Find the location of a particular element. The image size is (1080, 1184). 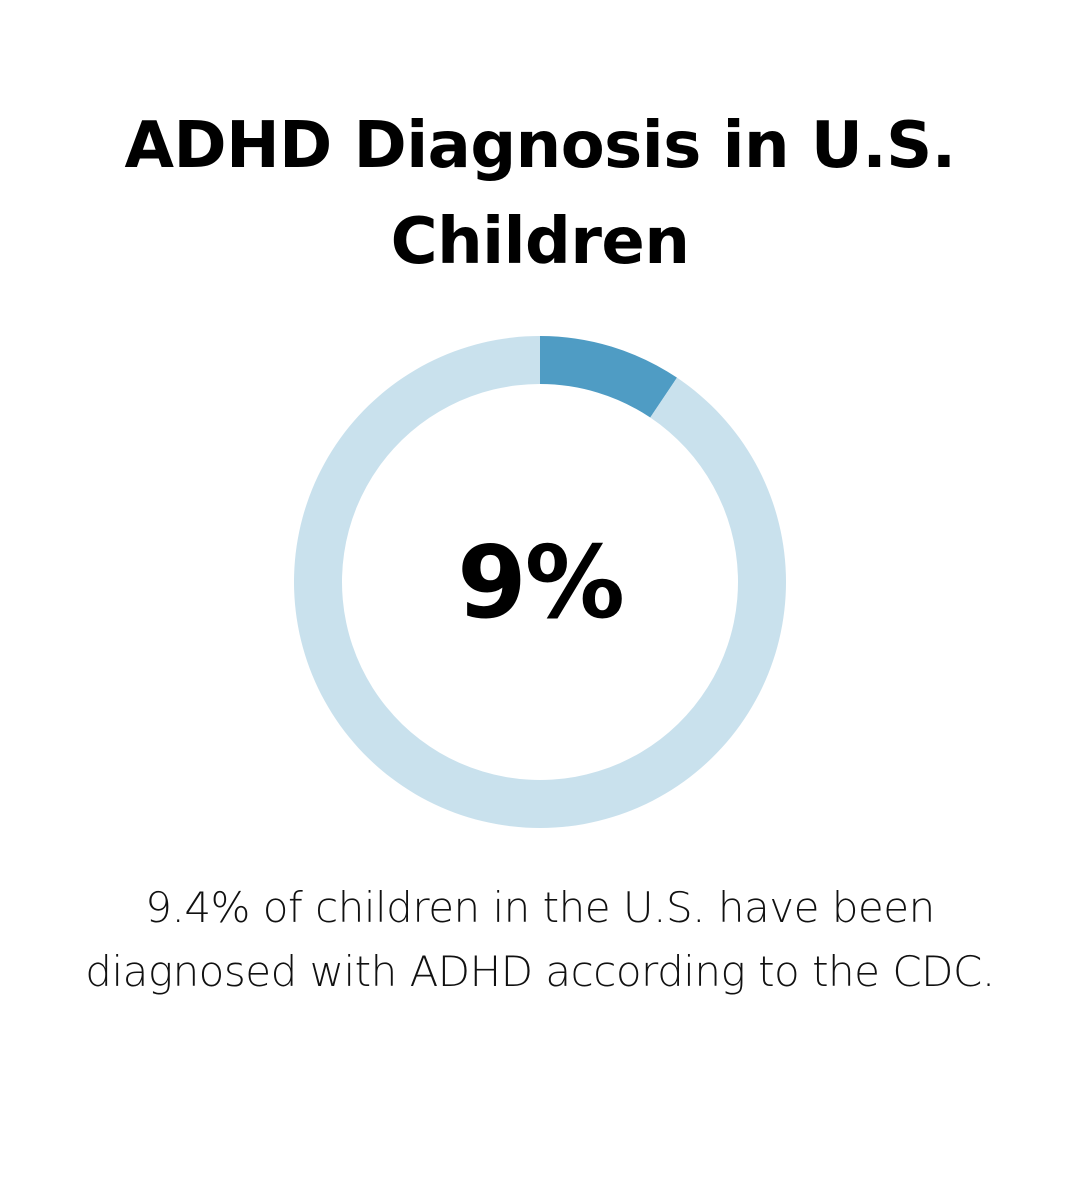

donut-slice-highlight is located at coordinates (608, 377).